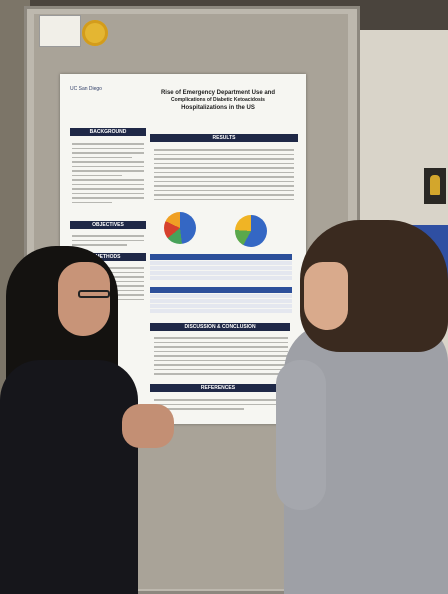  I want to click on references-header: REFERENCES, so click(218, 388).